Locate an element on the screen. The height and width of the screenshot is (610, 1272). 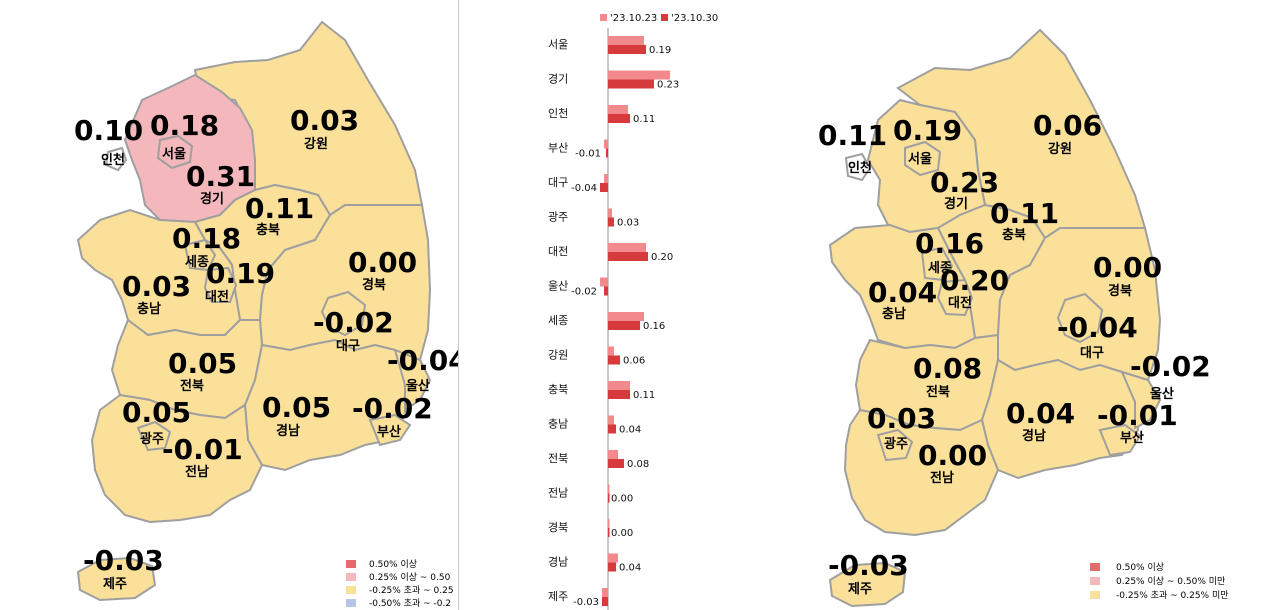
bar-value-label: -0.03 is located at coordinates (586, 602).